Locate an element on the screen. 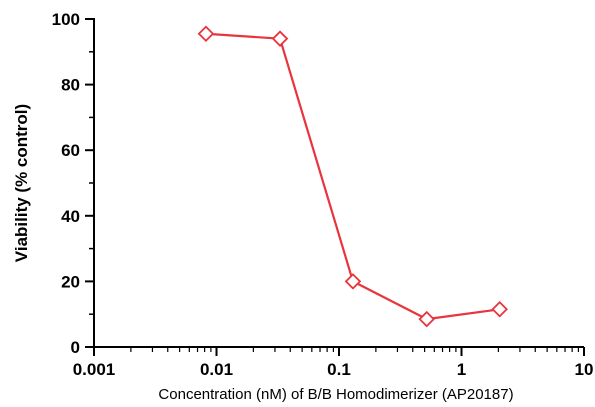 Image resolution: width=595 pixels, height=407 pixels. y-tick-label: 40 is located at coordinates (70, 216).